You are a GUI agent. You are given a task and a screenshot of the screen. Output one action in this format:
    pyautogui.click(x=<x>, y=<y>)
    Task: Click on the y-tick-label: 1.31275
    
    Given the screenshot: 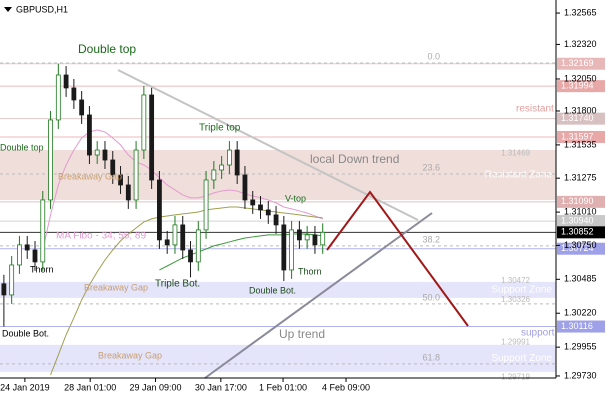 What is the action you would take?
    pyautogui.click(x=580, y=178)
    